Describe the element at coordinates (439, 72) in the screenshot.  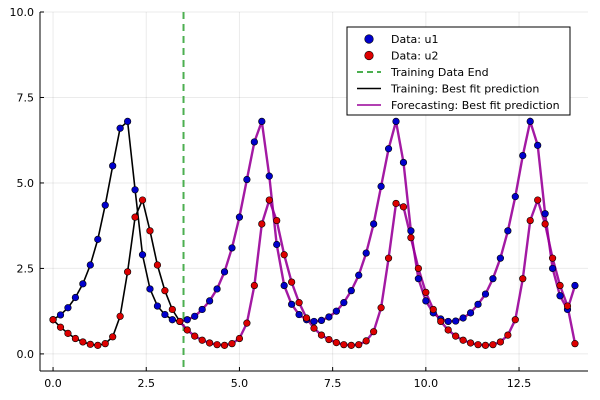
I see `legend-label-2: Training Data End` at that location.